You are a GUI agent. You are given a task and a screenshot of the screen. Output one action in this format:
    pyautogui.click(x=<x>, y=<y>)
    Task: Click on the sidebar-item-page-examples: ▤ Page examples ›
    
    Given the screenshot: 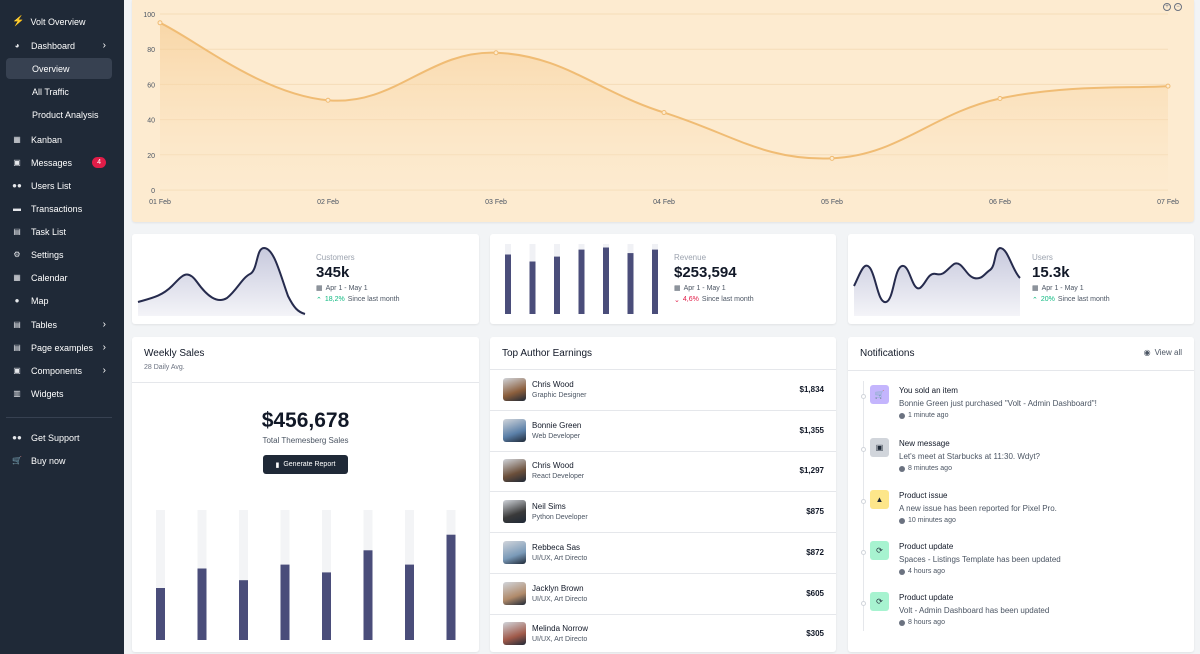 What is the action you would take?
    pyautogui.click(x=59, y=347)
    